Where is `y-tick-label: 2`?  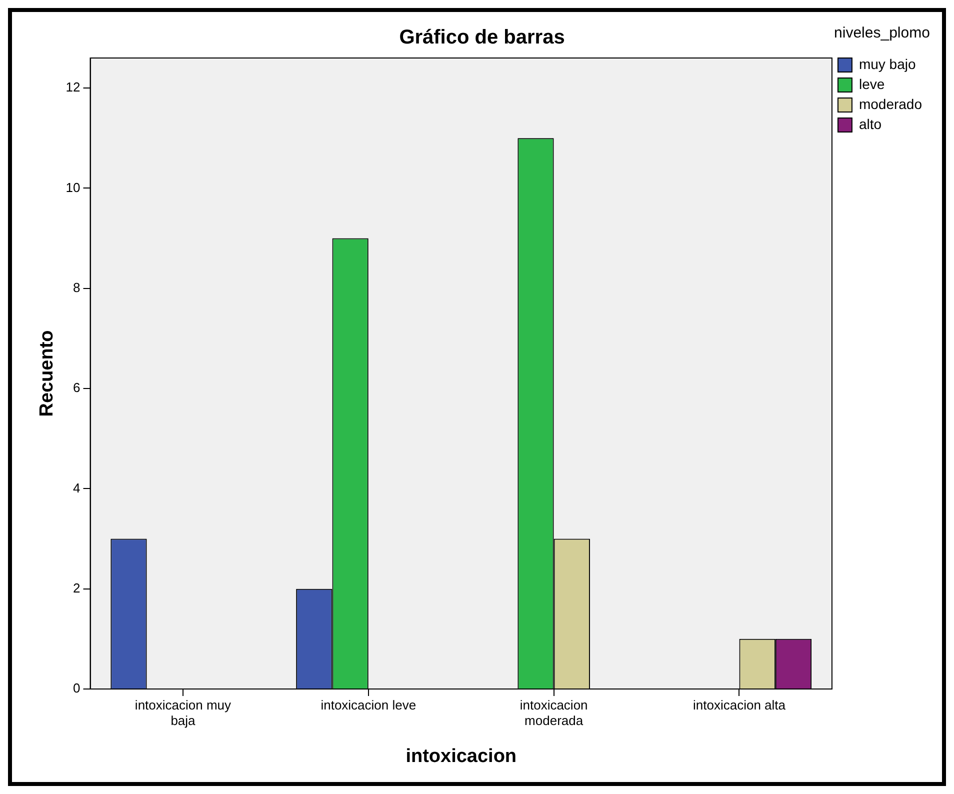
y-tick-label: 2 is located at coordinates (76, 588).